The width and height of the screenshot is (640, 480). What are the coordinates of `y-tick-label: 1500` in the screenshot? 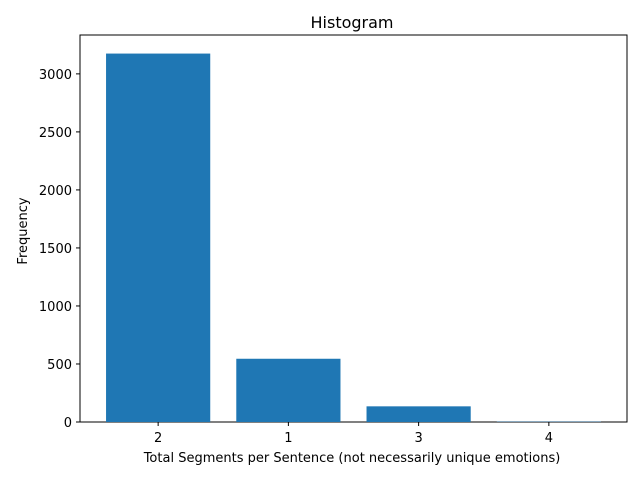 It's located at (55, 249).